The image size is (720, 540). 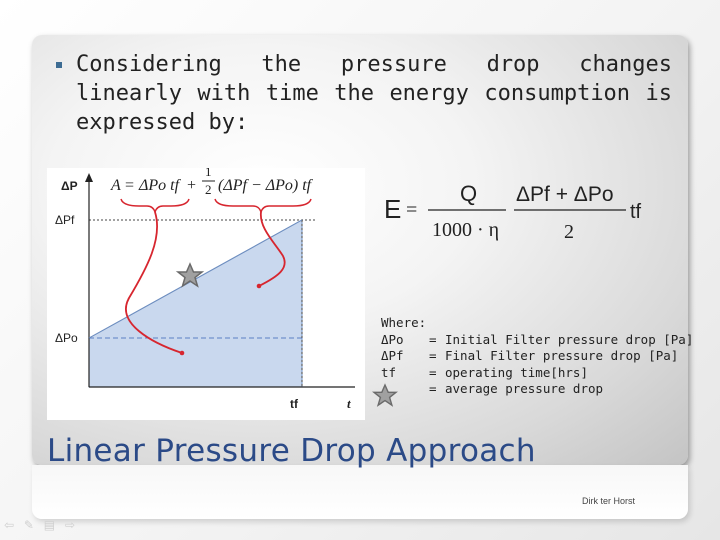 I want to click on area-formula-term2: (ΔPf − ΔPo) tf, so click(x=266, y=185).